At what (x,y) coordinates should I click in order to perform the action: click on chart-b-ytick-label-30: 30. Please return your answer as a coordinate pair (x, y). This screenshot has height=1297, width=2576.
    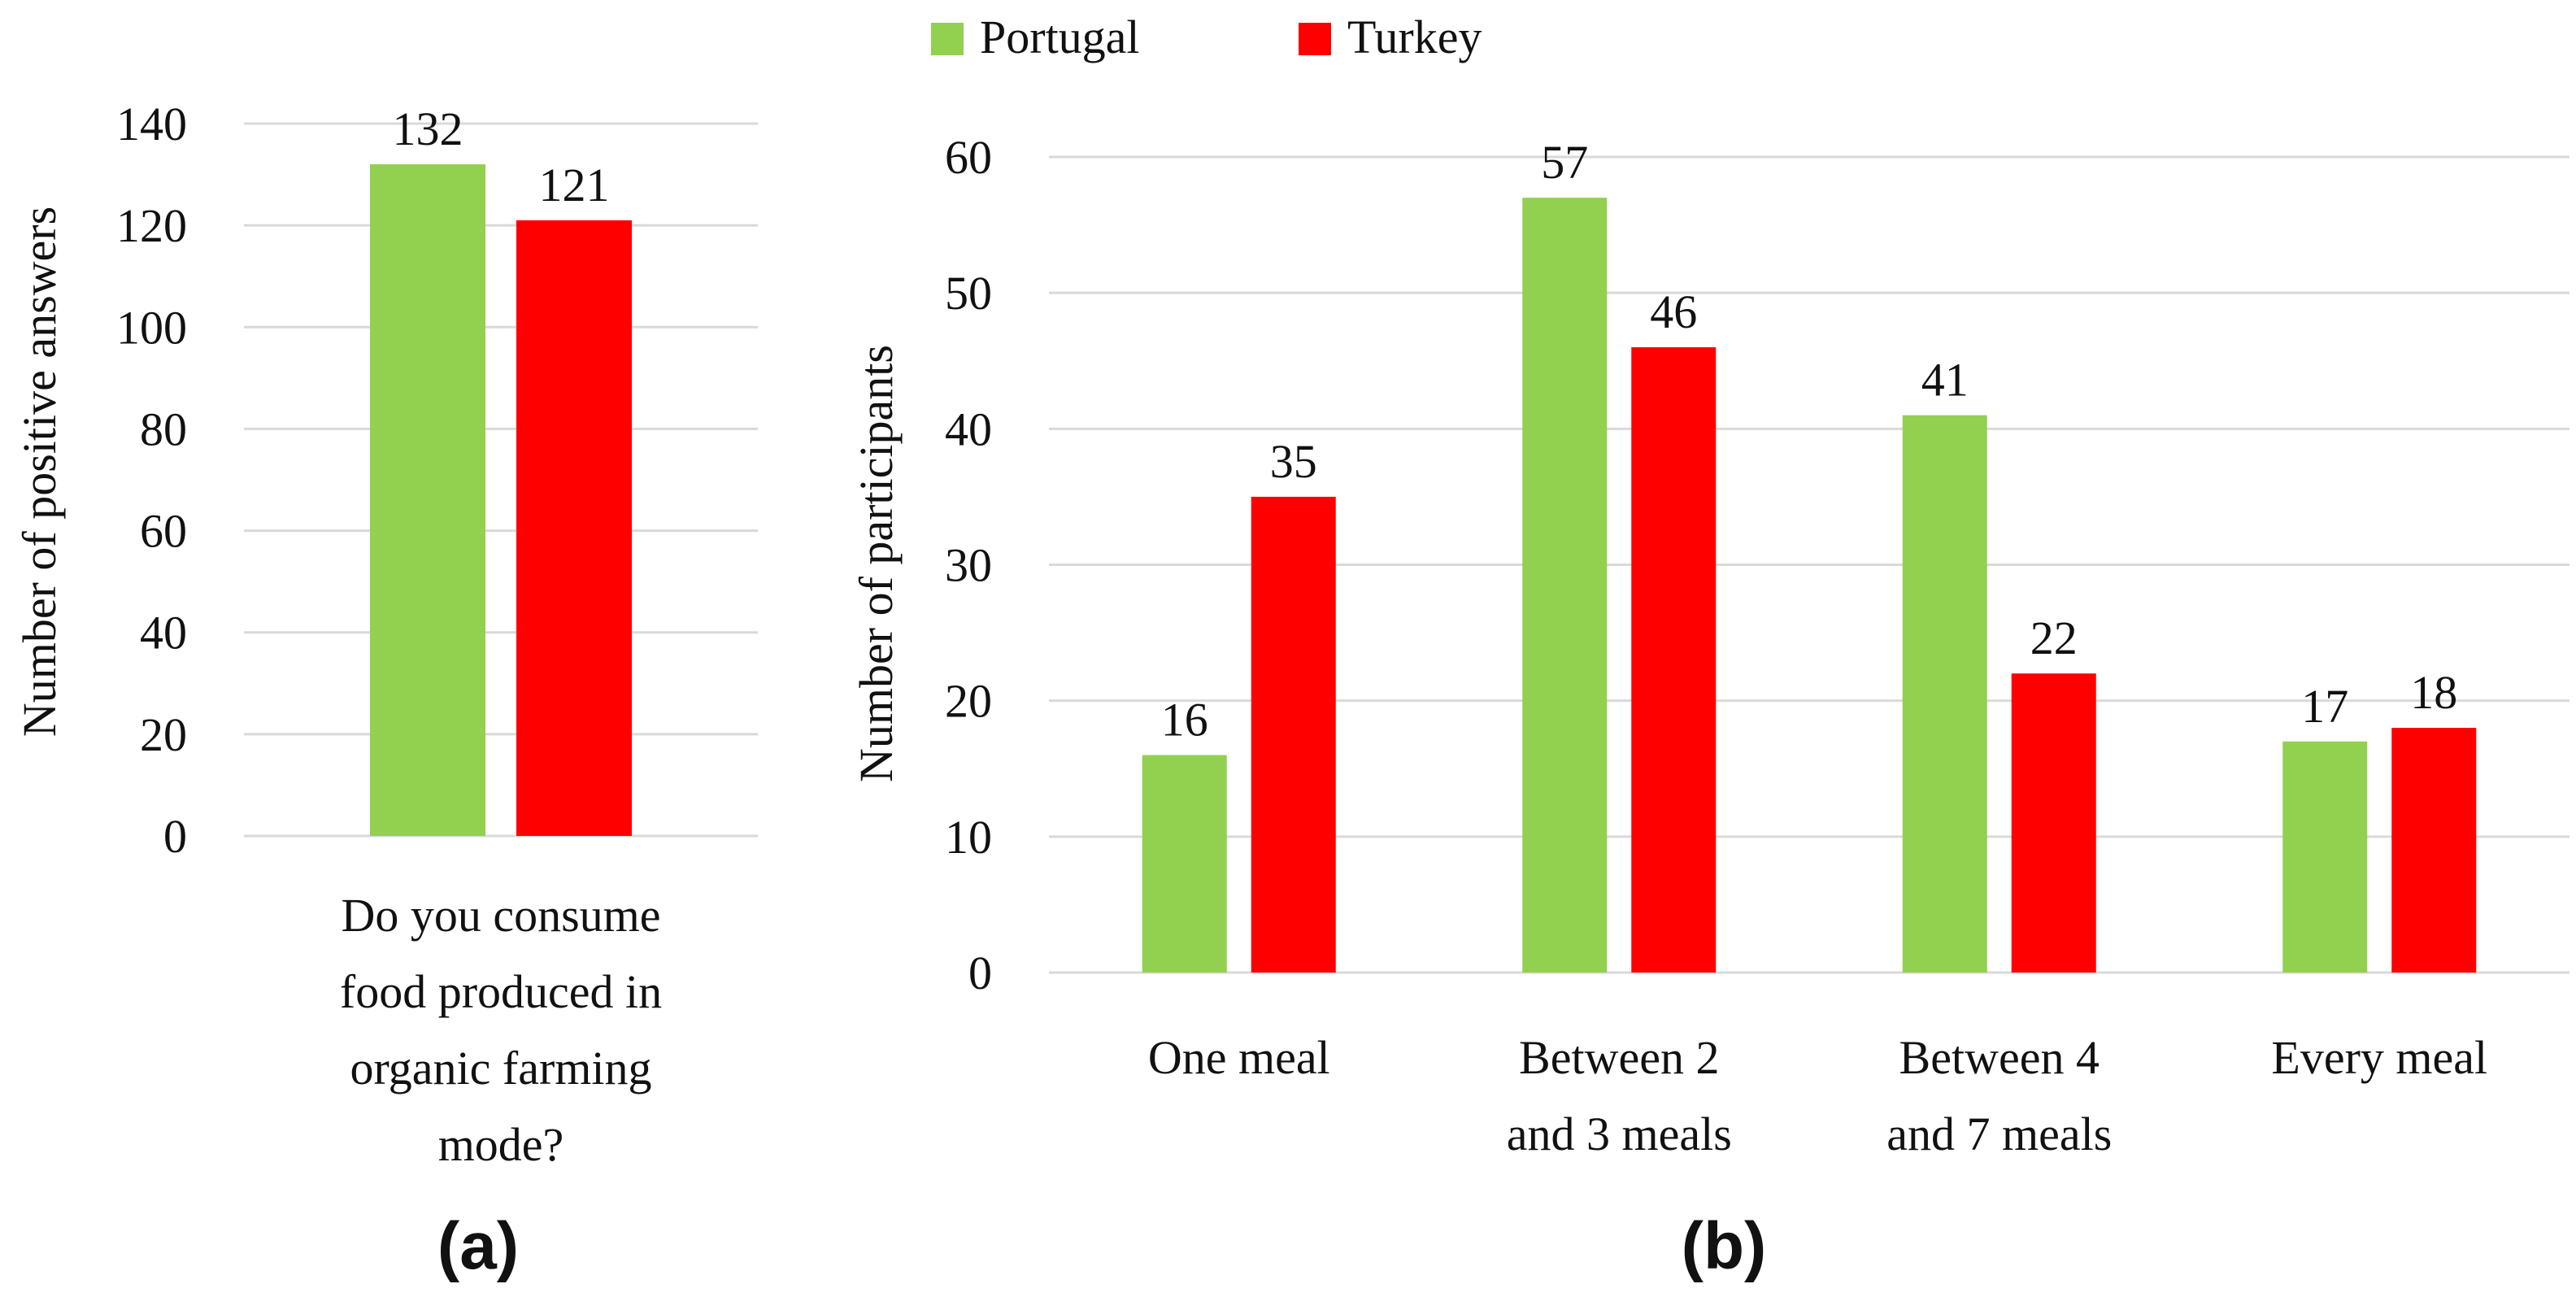
    Looking at the image, I should click on (969, 565).